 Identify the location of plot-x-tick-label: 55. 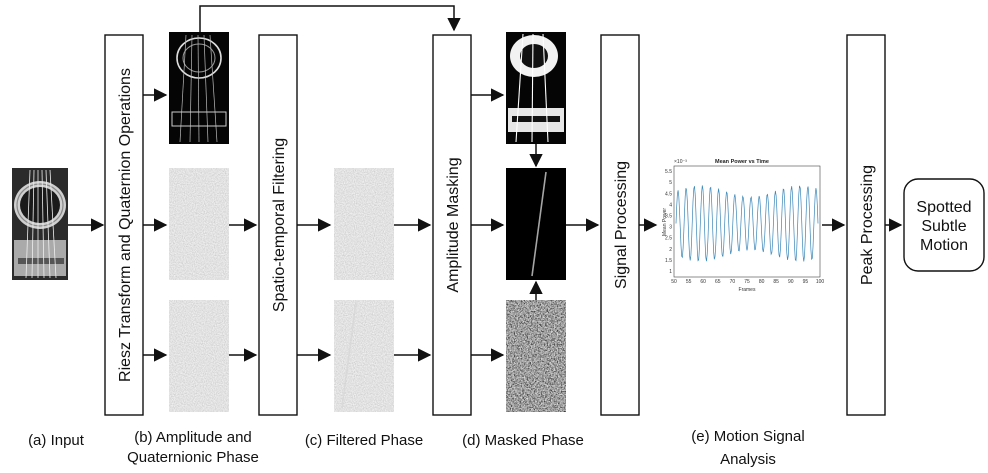
(689, 282).